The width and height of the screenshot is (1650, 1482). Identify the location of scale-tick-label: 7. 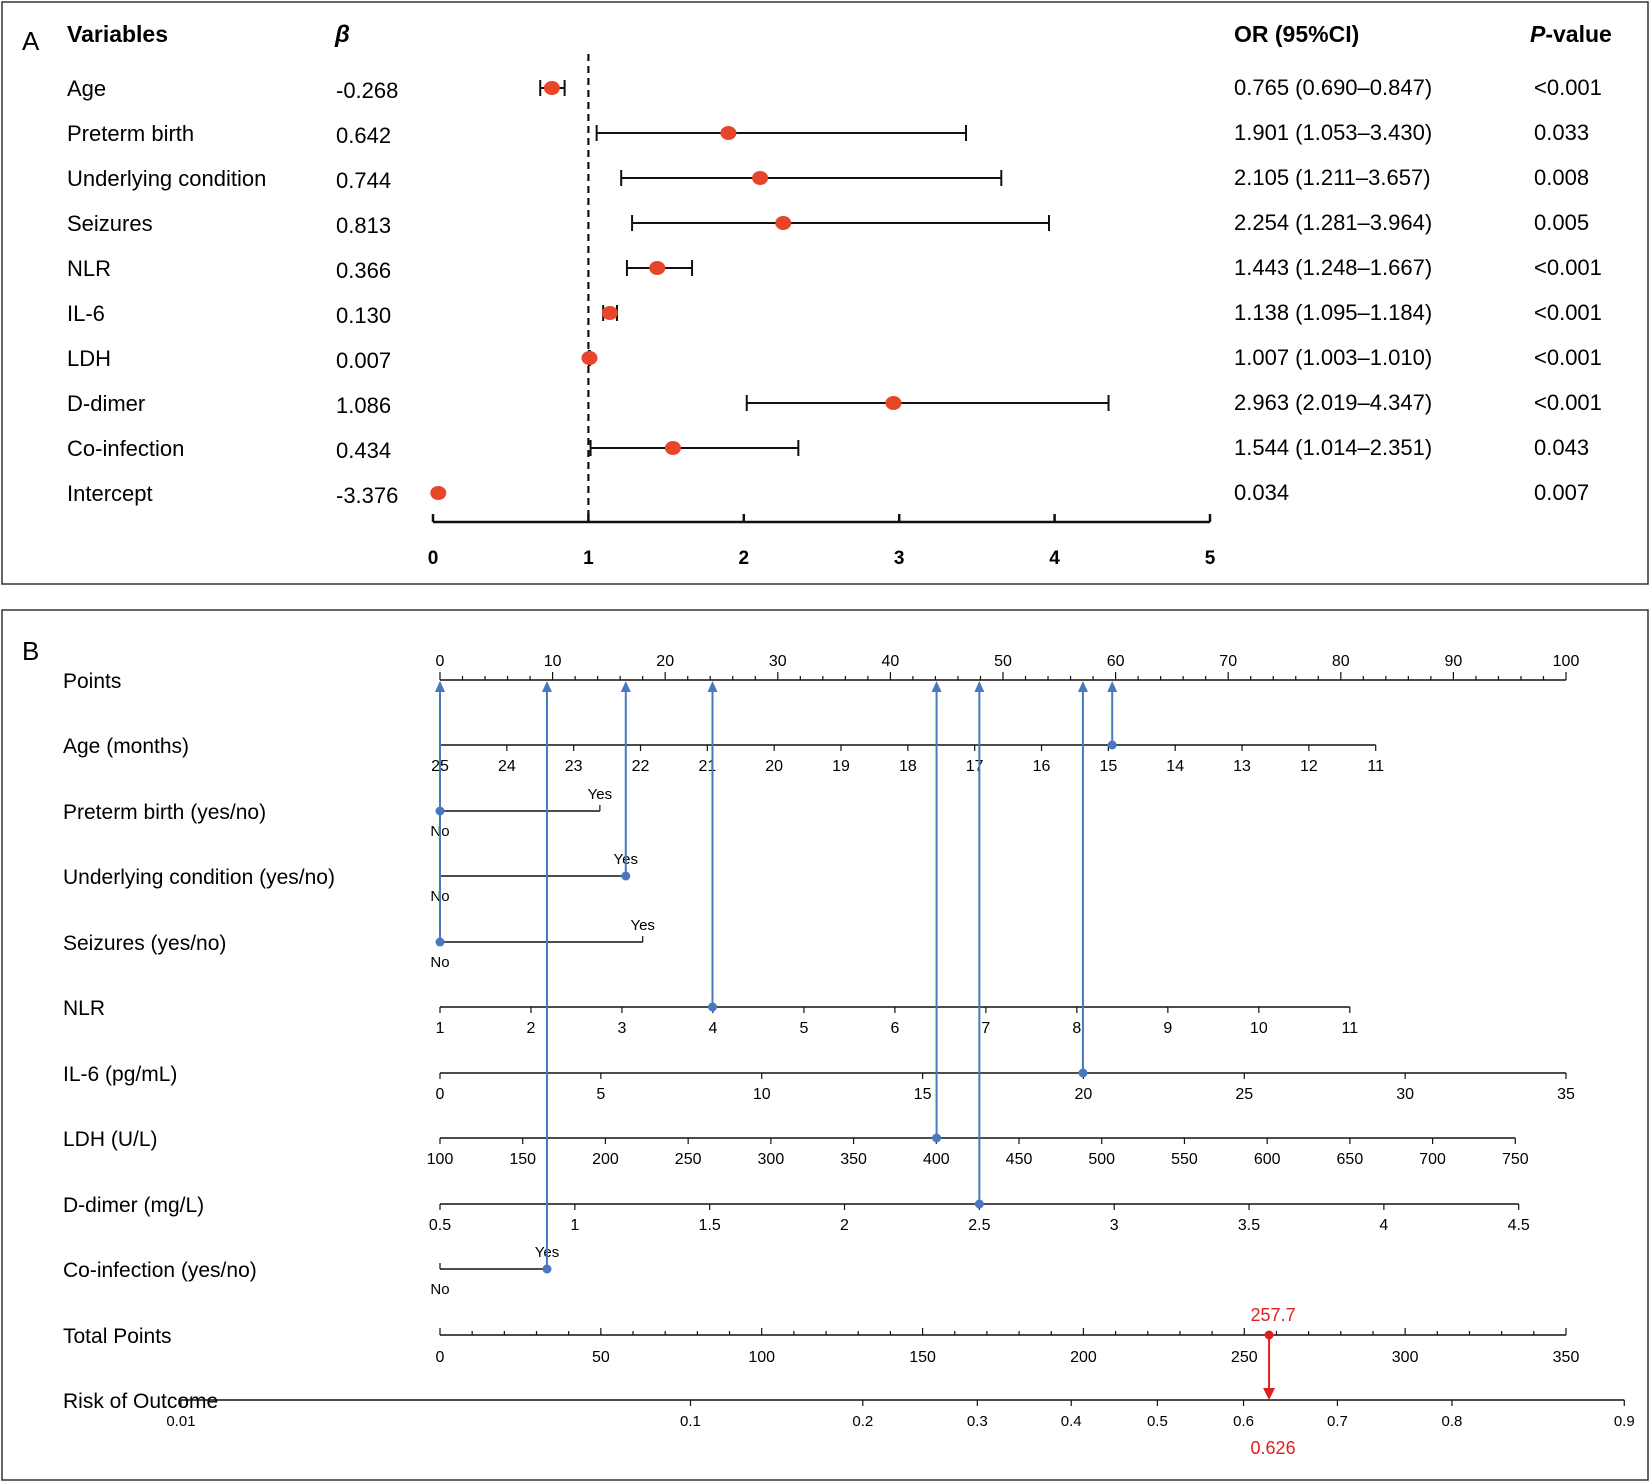
(985, 1028).